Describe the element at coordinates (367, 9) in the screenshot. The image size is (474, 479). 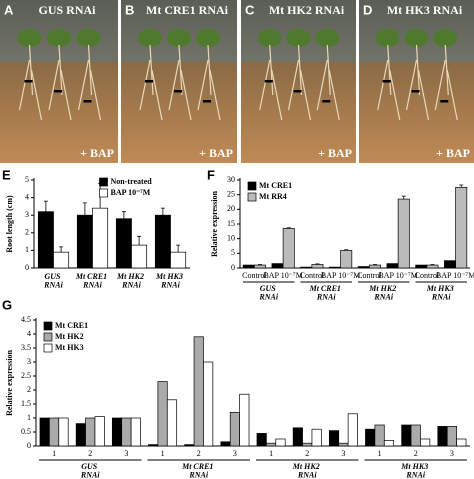
I see `panel-letter: D` at that location.